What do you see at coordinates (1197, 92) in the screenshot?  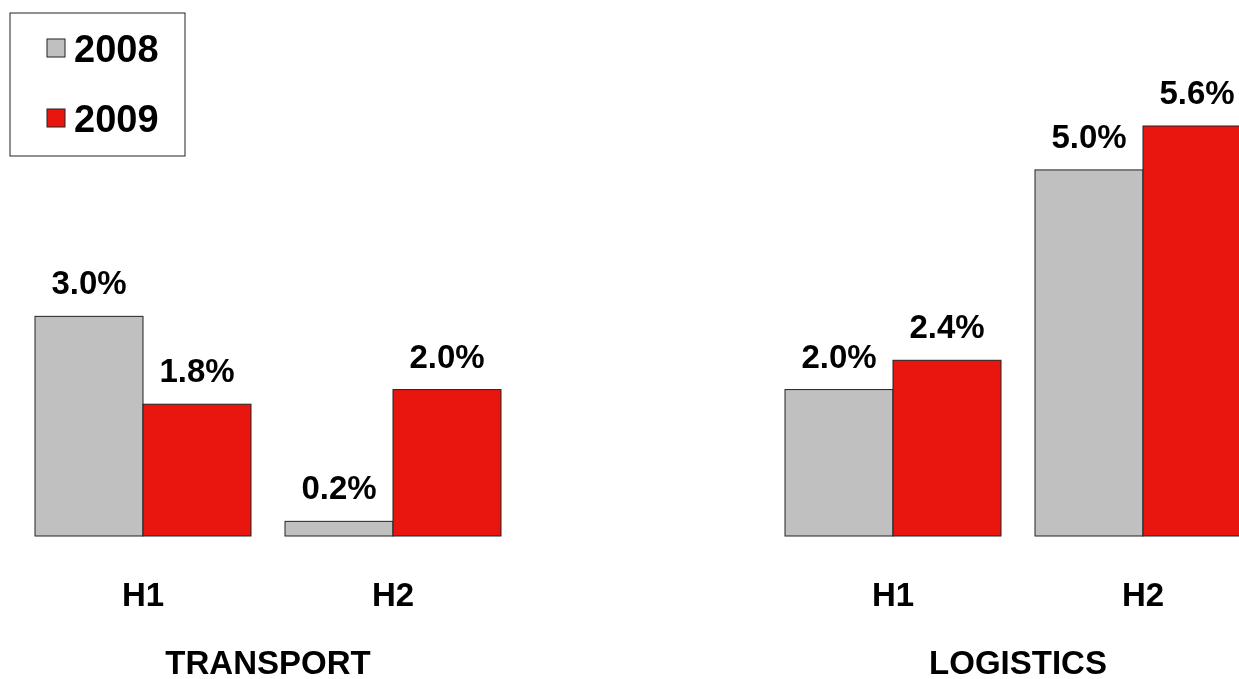 I see `data-label: 5.6%` at bounding box center [1197, 92].